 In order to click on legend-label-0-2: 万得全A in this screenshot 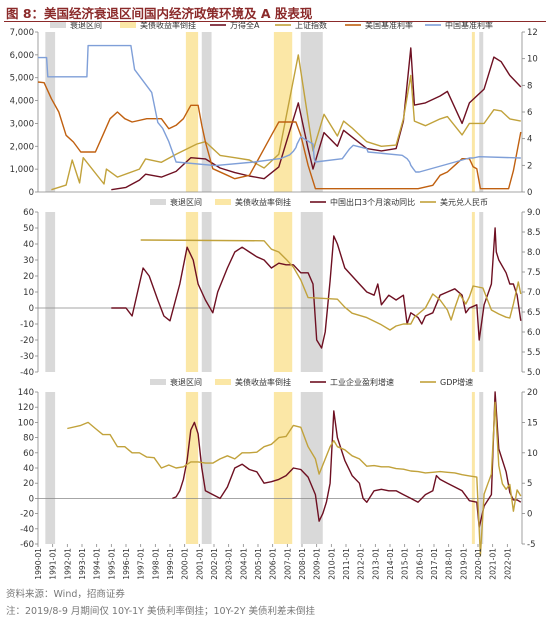, I will do `click(245, 25)`.